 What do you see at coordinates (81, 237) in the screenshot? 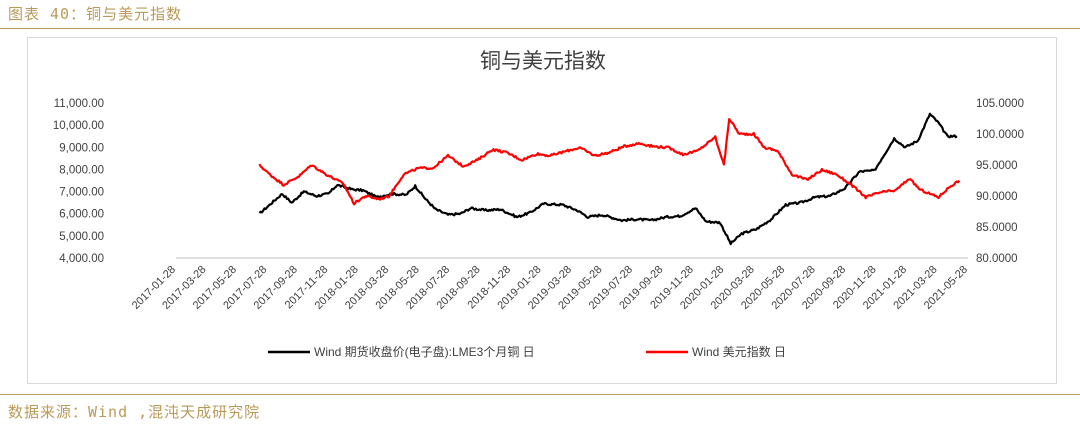
I see `y-left-tick-label: 5,000.00` at bounding box center [81, 237].